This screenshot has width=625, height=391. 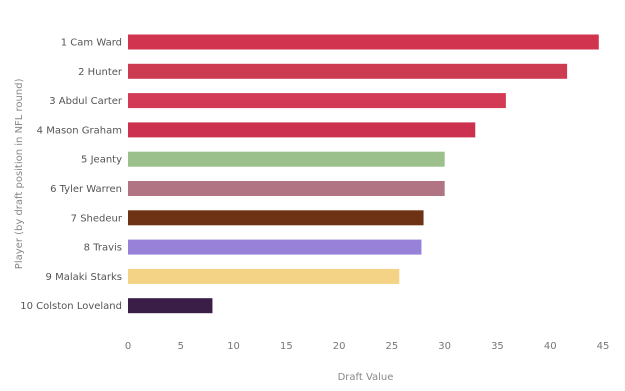 I want to click on x-tick-label-1: 5, so click(x=181, y=346).